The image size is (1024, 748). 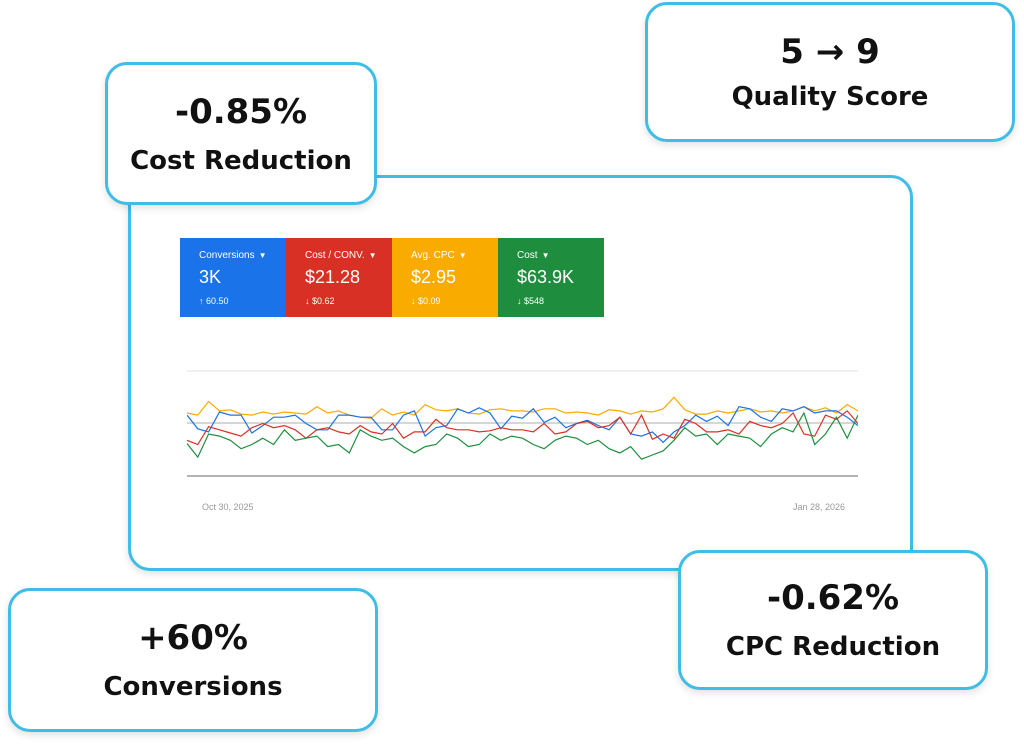 I want to click on tile-delta: 60.50, so click(x=217, y=301).